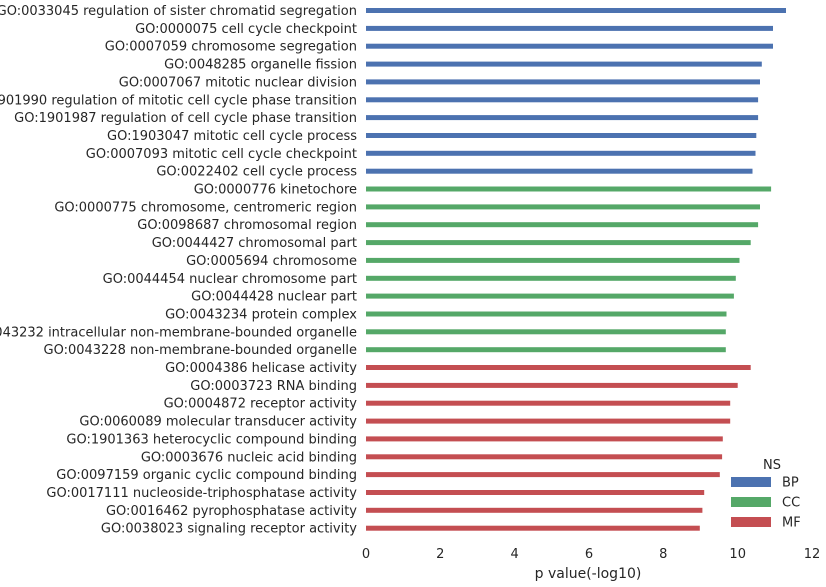 The height and width of the screenshot is (587, 826). What do you see at coordinates (261, 368) in the screenshot?
I see `category-label: GO:0004386 helicase activity` at bounding box center [261, 368].